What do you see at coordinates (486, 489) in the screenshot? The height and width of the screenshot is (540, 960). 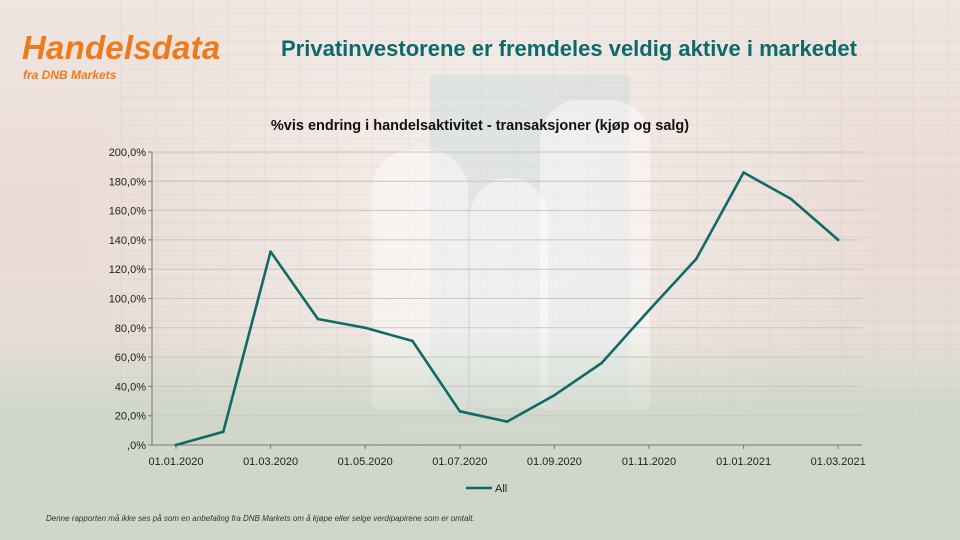 I see `legend: All` at bounding box center [486, 489].